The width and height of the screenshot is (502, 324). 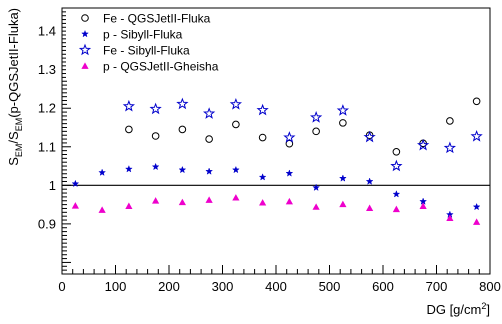 I want to click on x-axis-label: DG [g/cm2], so click(x=458, y=309).